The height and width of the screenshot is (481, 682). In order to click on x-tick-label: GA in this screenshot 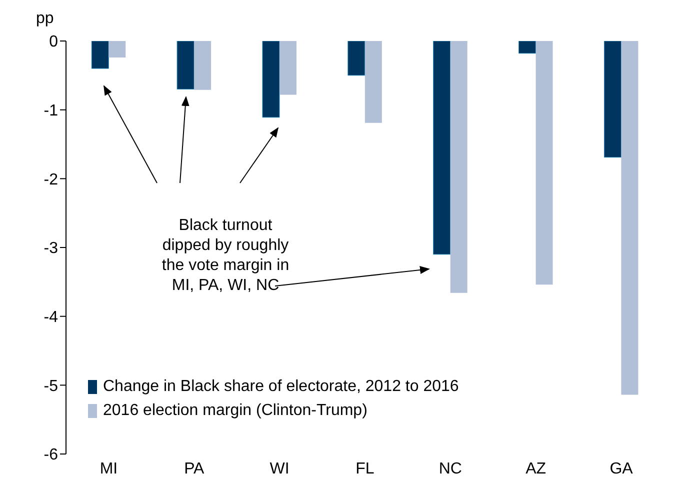, I will do `click(622, 469)`.